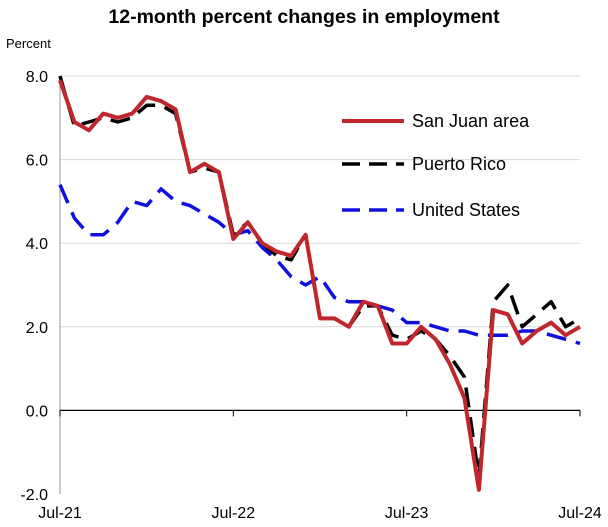 The width and height of the screenshot is (608, 527). Describe the element at coordinates (37, 244) in the screenshot. I see `y-tick-label: 4.0` at that location.